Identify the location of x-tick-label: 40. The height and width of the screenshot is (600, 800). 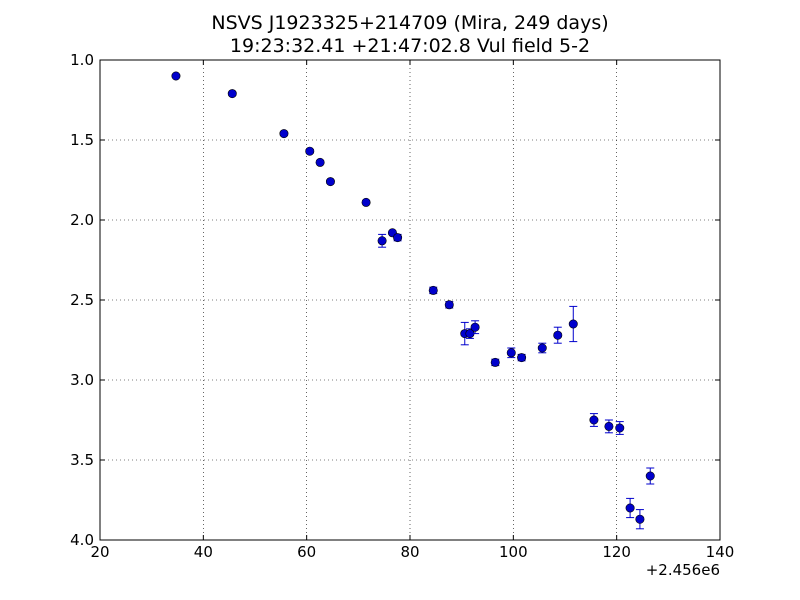
(203, 552).